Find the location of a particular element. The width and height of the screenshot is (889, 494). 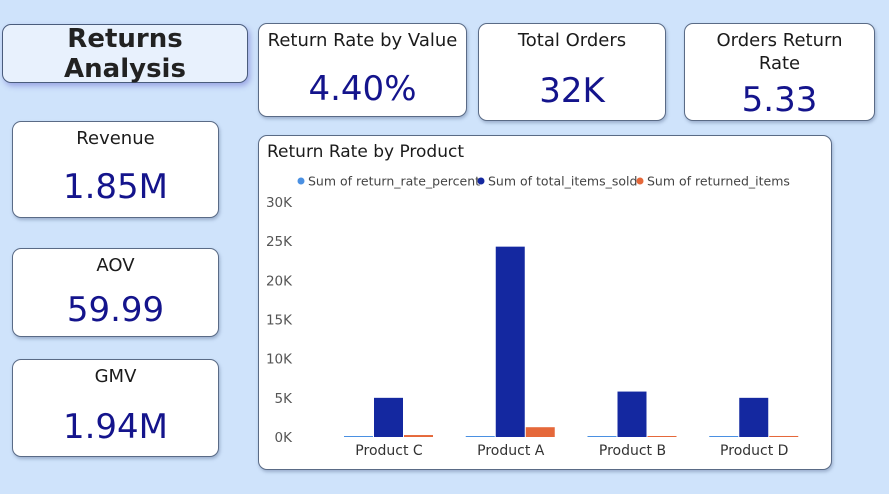

y-tick-label: 5K is located at coordinates (284, 399).